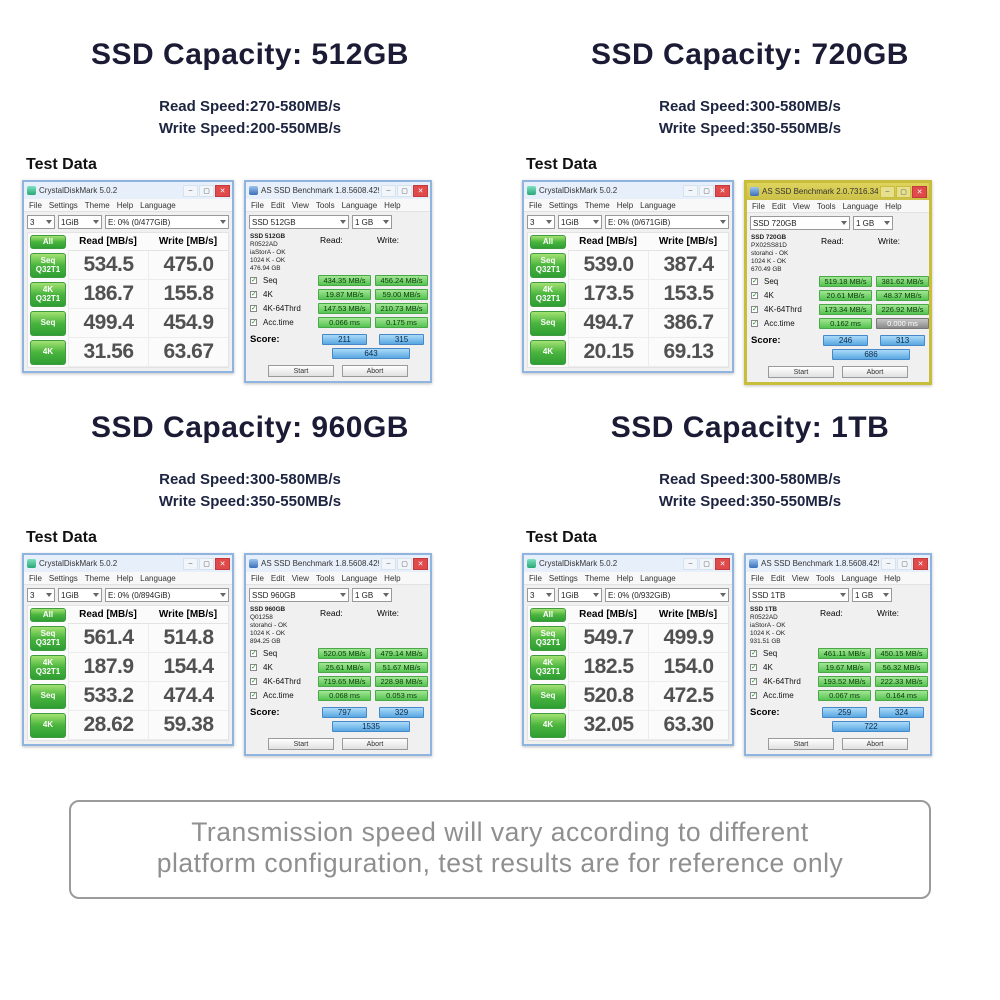  I want to click on drive-select-dropdown: SSD 720GB, so click(800, 223).